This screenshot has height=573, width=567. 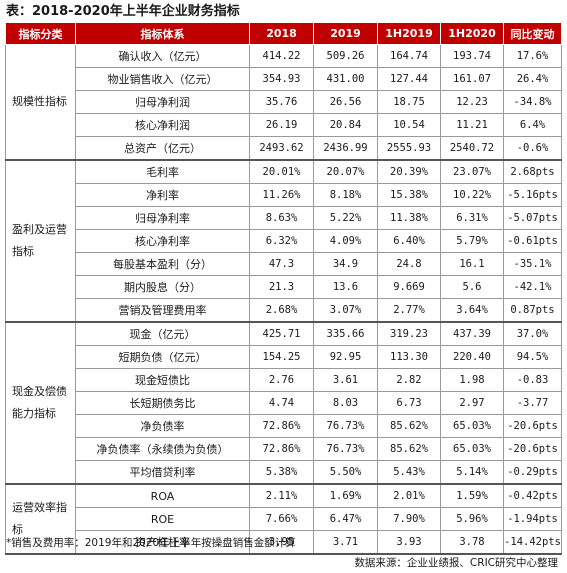 I want to click on value-1h2020-cell: 6.31%, so click(x=472, y=218).